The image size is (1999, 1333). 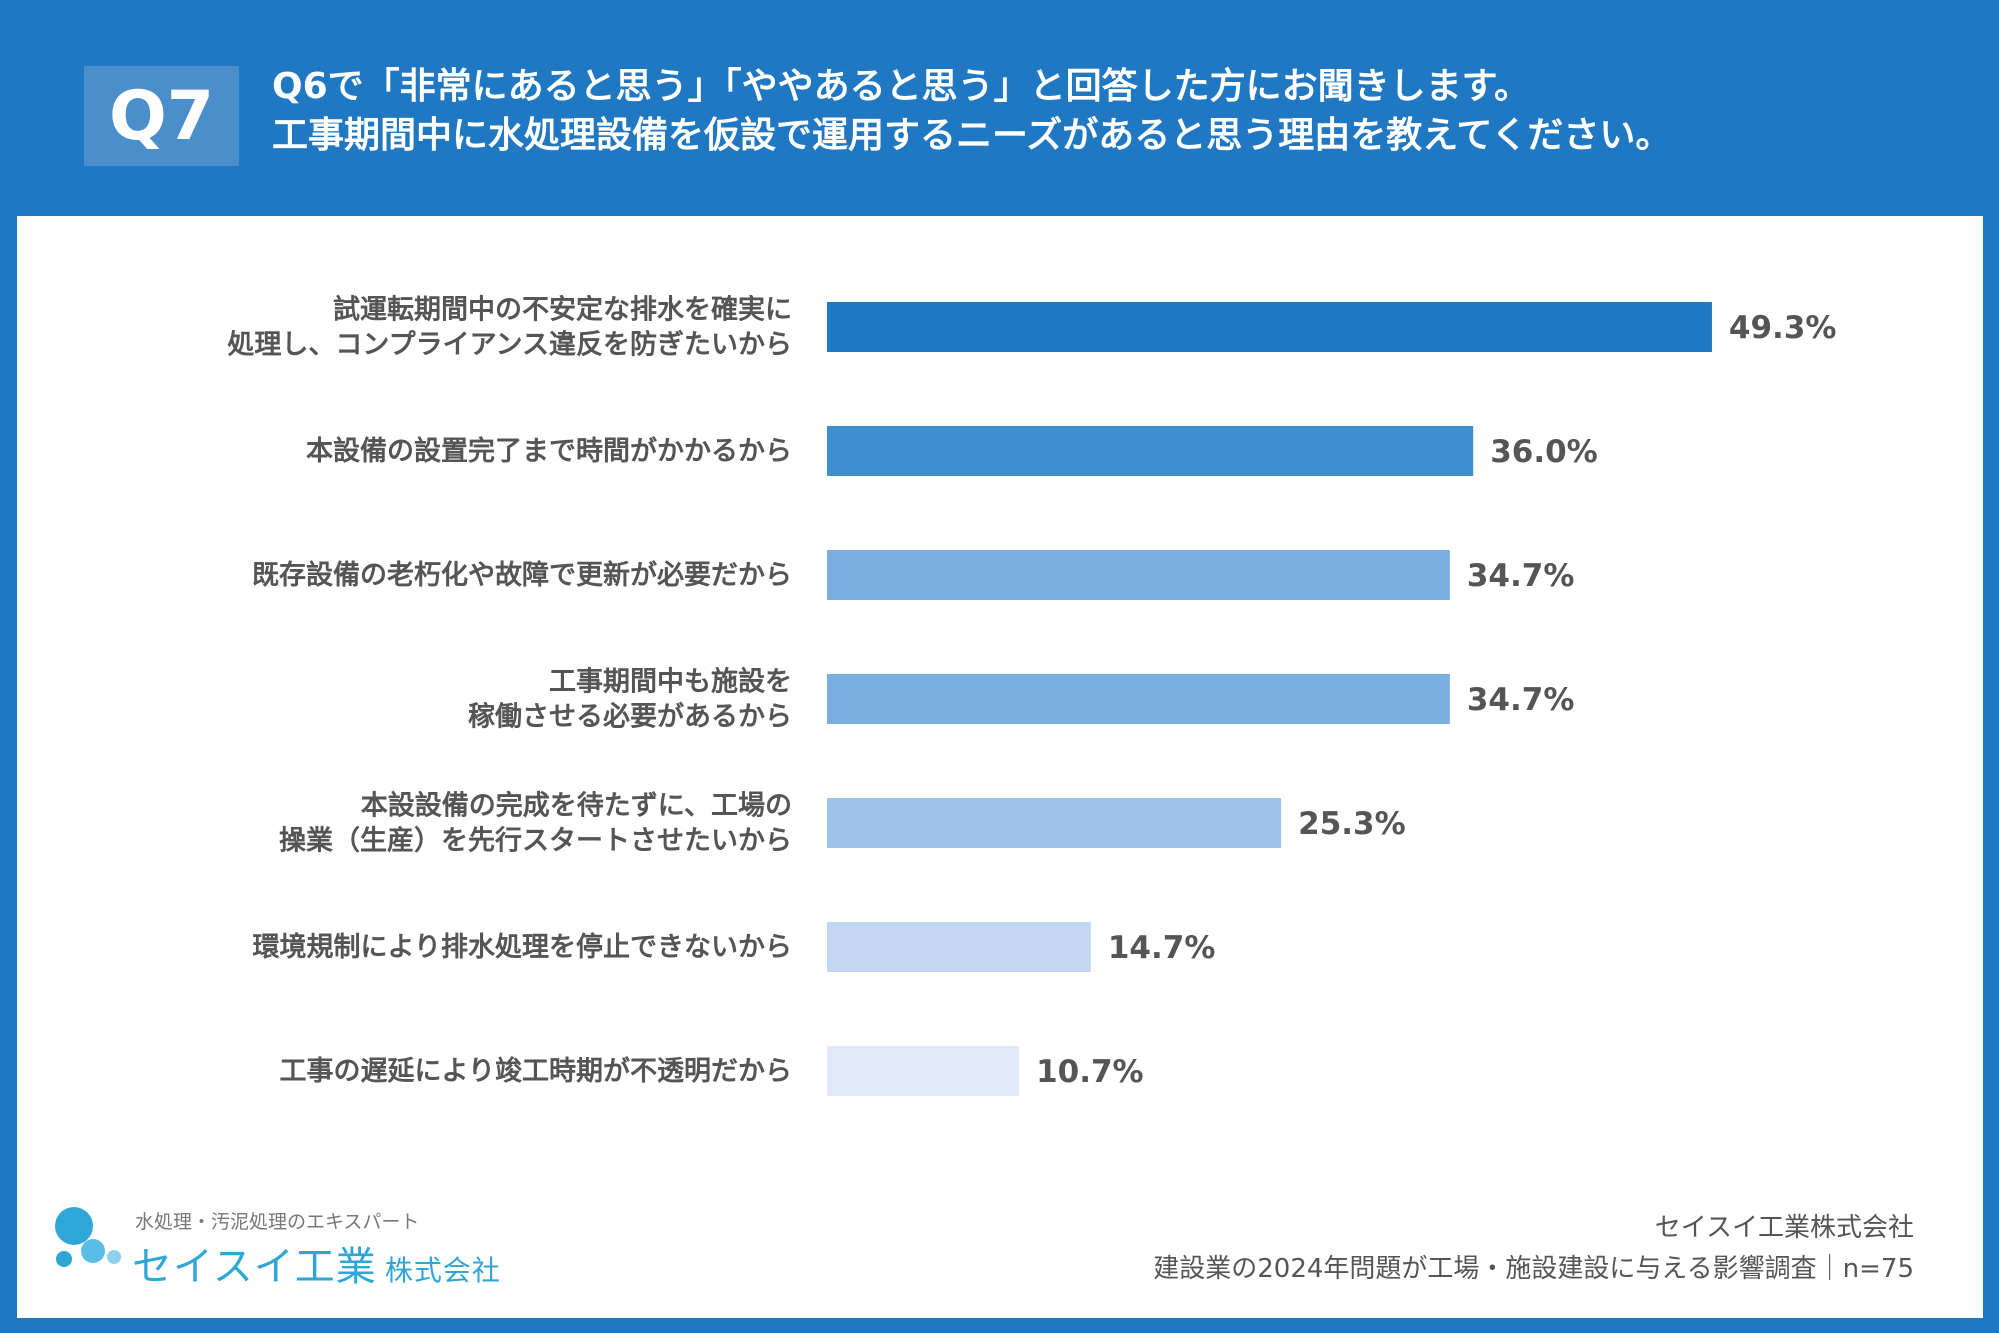 What do you see at coordinates (630, 717) in the screenshot?
I see `category-label-4-line-2: 稼働させる必要があるから` at bounding box center [630, 717].